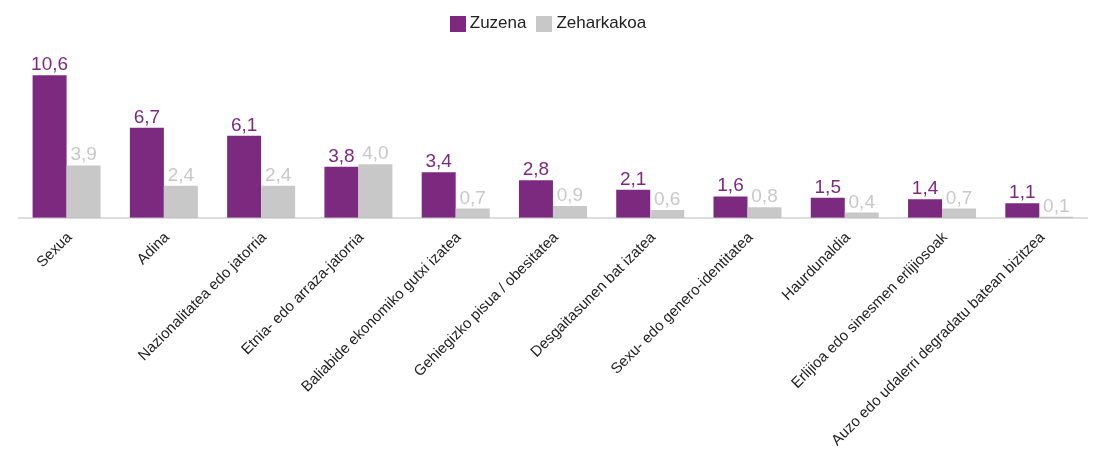 The image size is (1118, 475). I want to click on legend-label: Zeharkakoa, so click(601, 22).